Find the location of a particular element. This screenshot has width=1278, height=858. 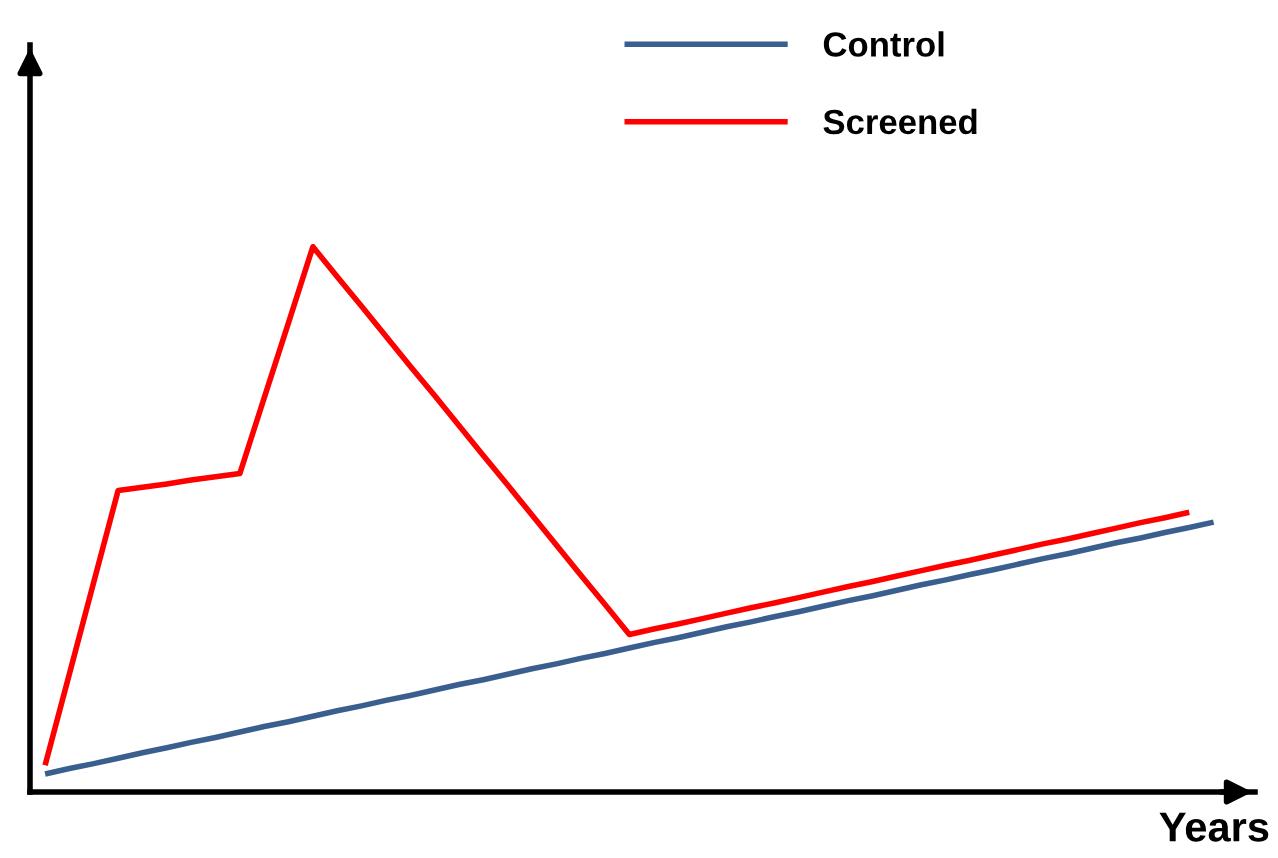

legend-label: Control is located at coordinates (883, 44).